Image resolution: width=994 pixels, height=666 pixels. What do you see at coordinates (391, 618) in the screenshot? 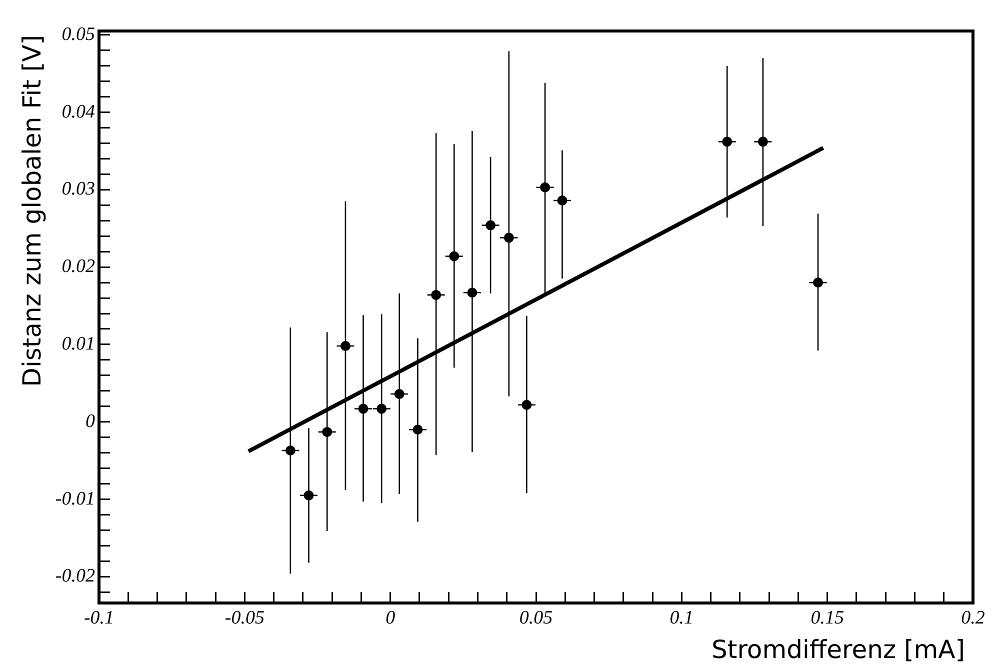
I see `x-tick-label: 0` at bounding box center [391, 618].